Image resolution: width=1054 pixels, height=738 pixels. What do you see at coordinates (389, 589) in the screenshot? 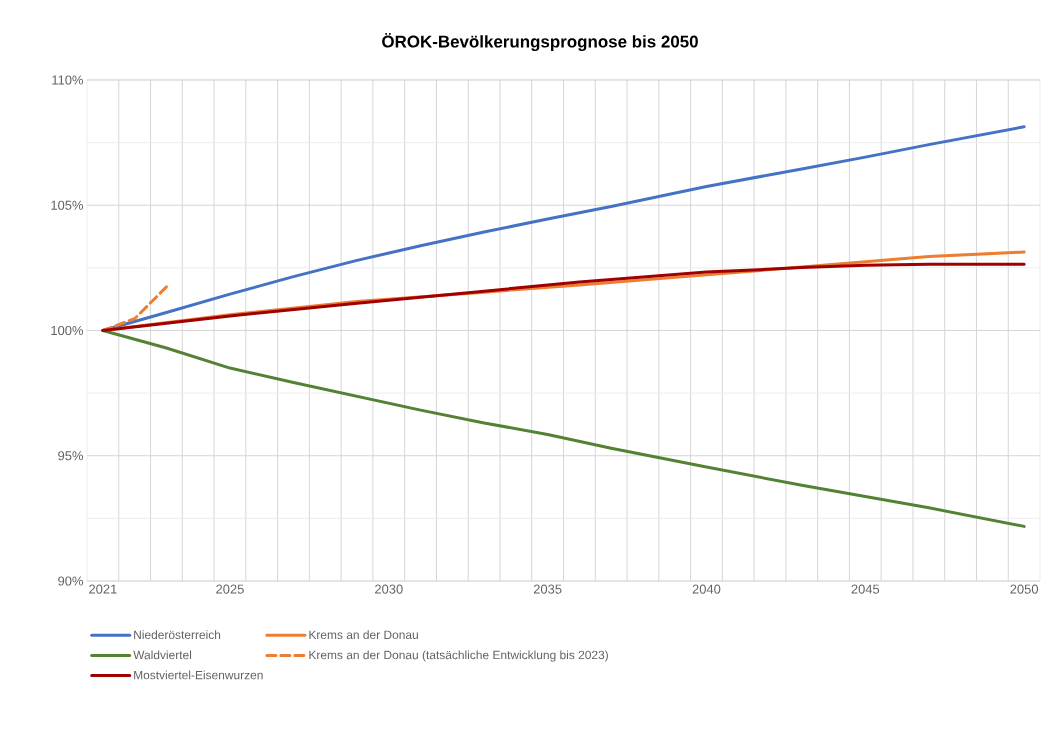
I see `x-tick-label: 2030` at bounding box center [389, 589].